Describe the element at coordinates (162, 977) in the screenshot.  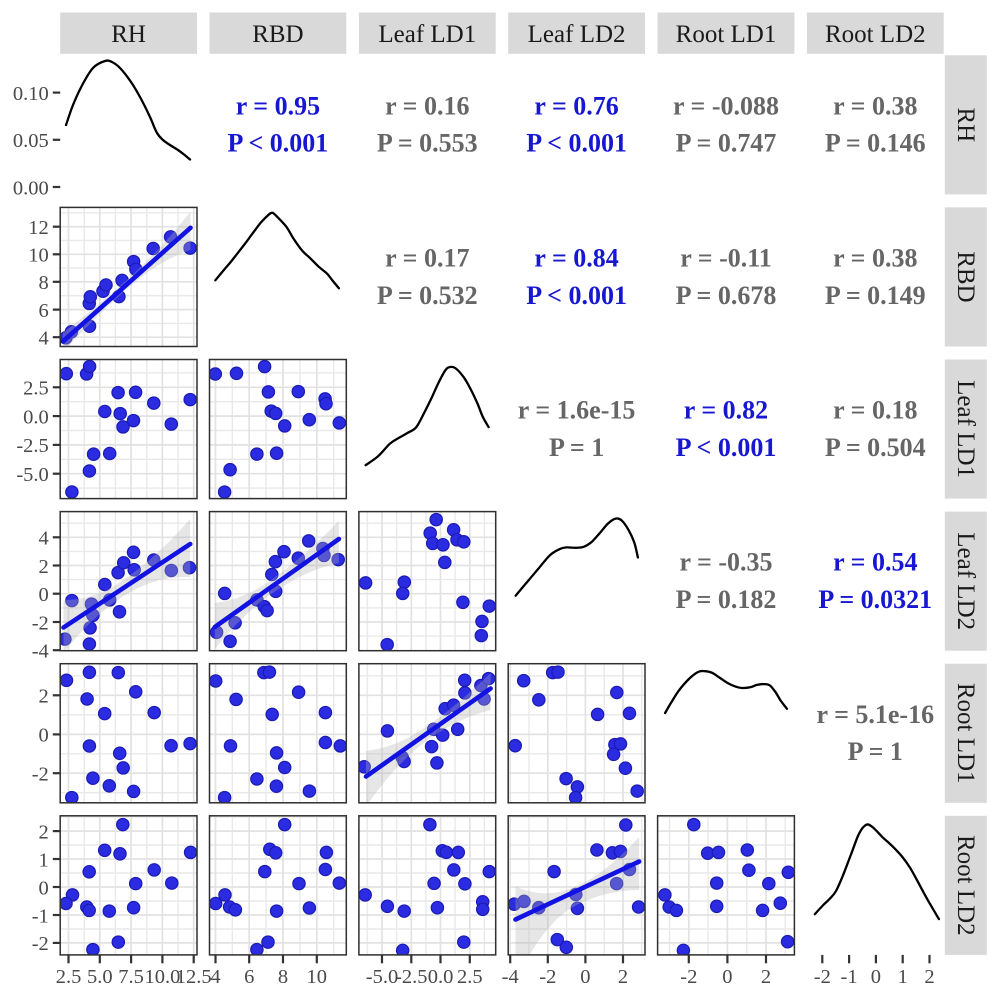
I see `svg-text: 10.0` at that location.